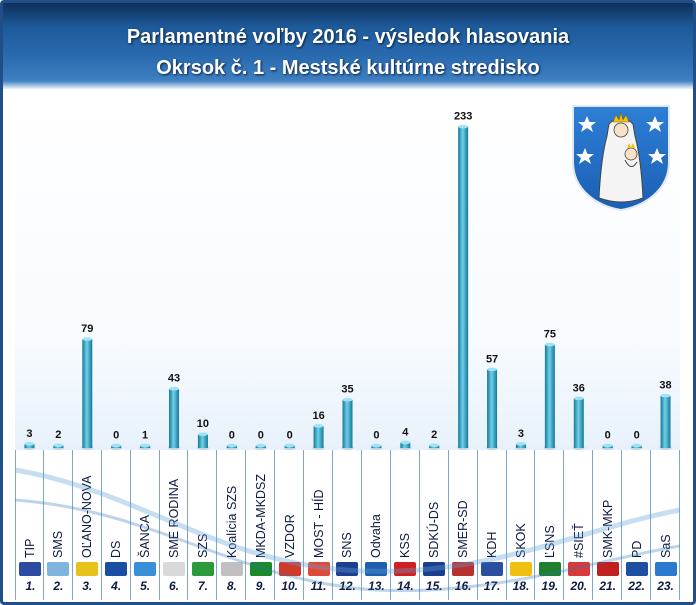  Describe the element at coordinates (549, 505) in the screenshot. I see `category-label-box: ĽSNS` at that location.